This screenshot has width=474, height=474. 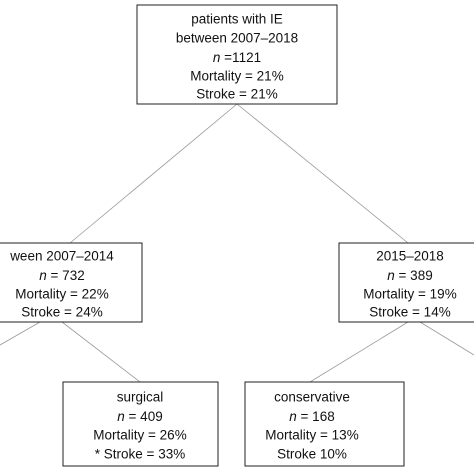 What do you see at coordinates (237, 19) in the screenshot?
I see `node-line: patients with IE` at bounding box center [237, 19].